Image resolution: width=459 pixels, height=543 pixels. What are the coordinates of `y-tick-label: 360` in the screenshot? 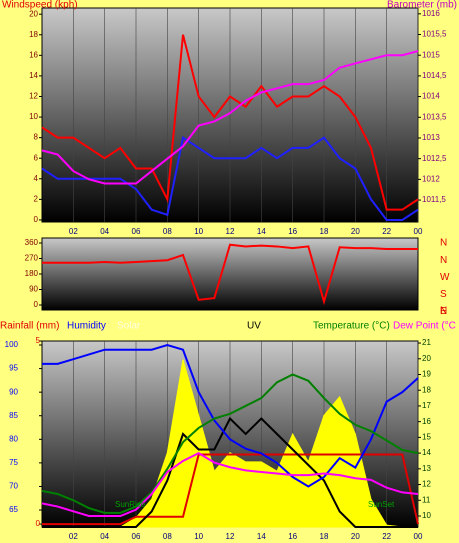 It's located at (32, 242).